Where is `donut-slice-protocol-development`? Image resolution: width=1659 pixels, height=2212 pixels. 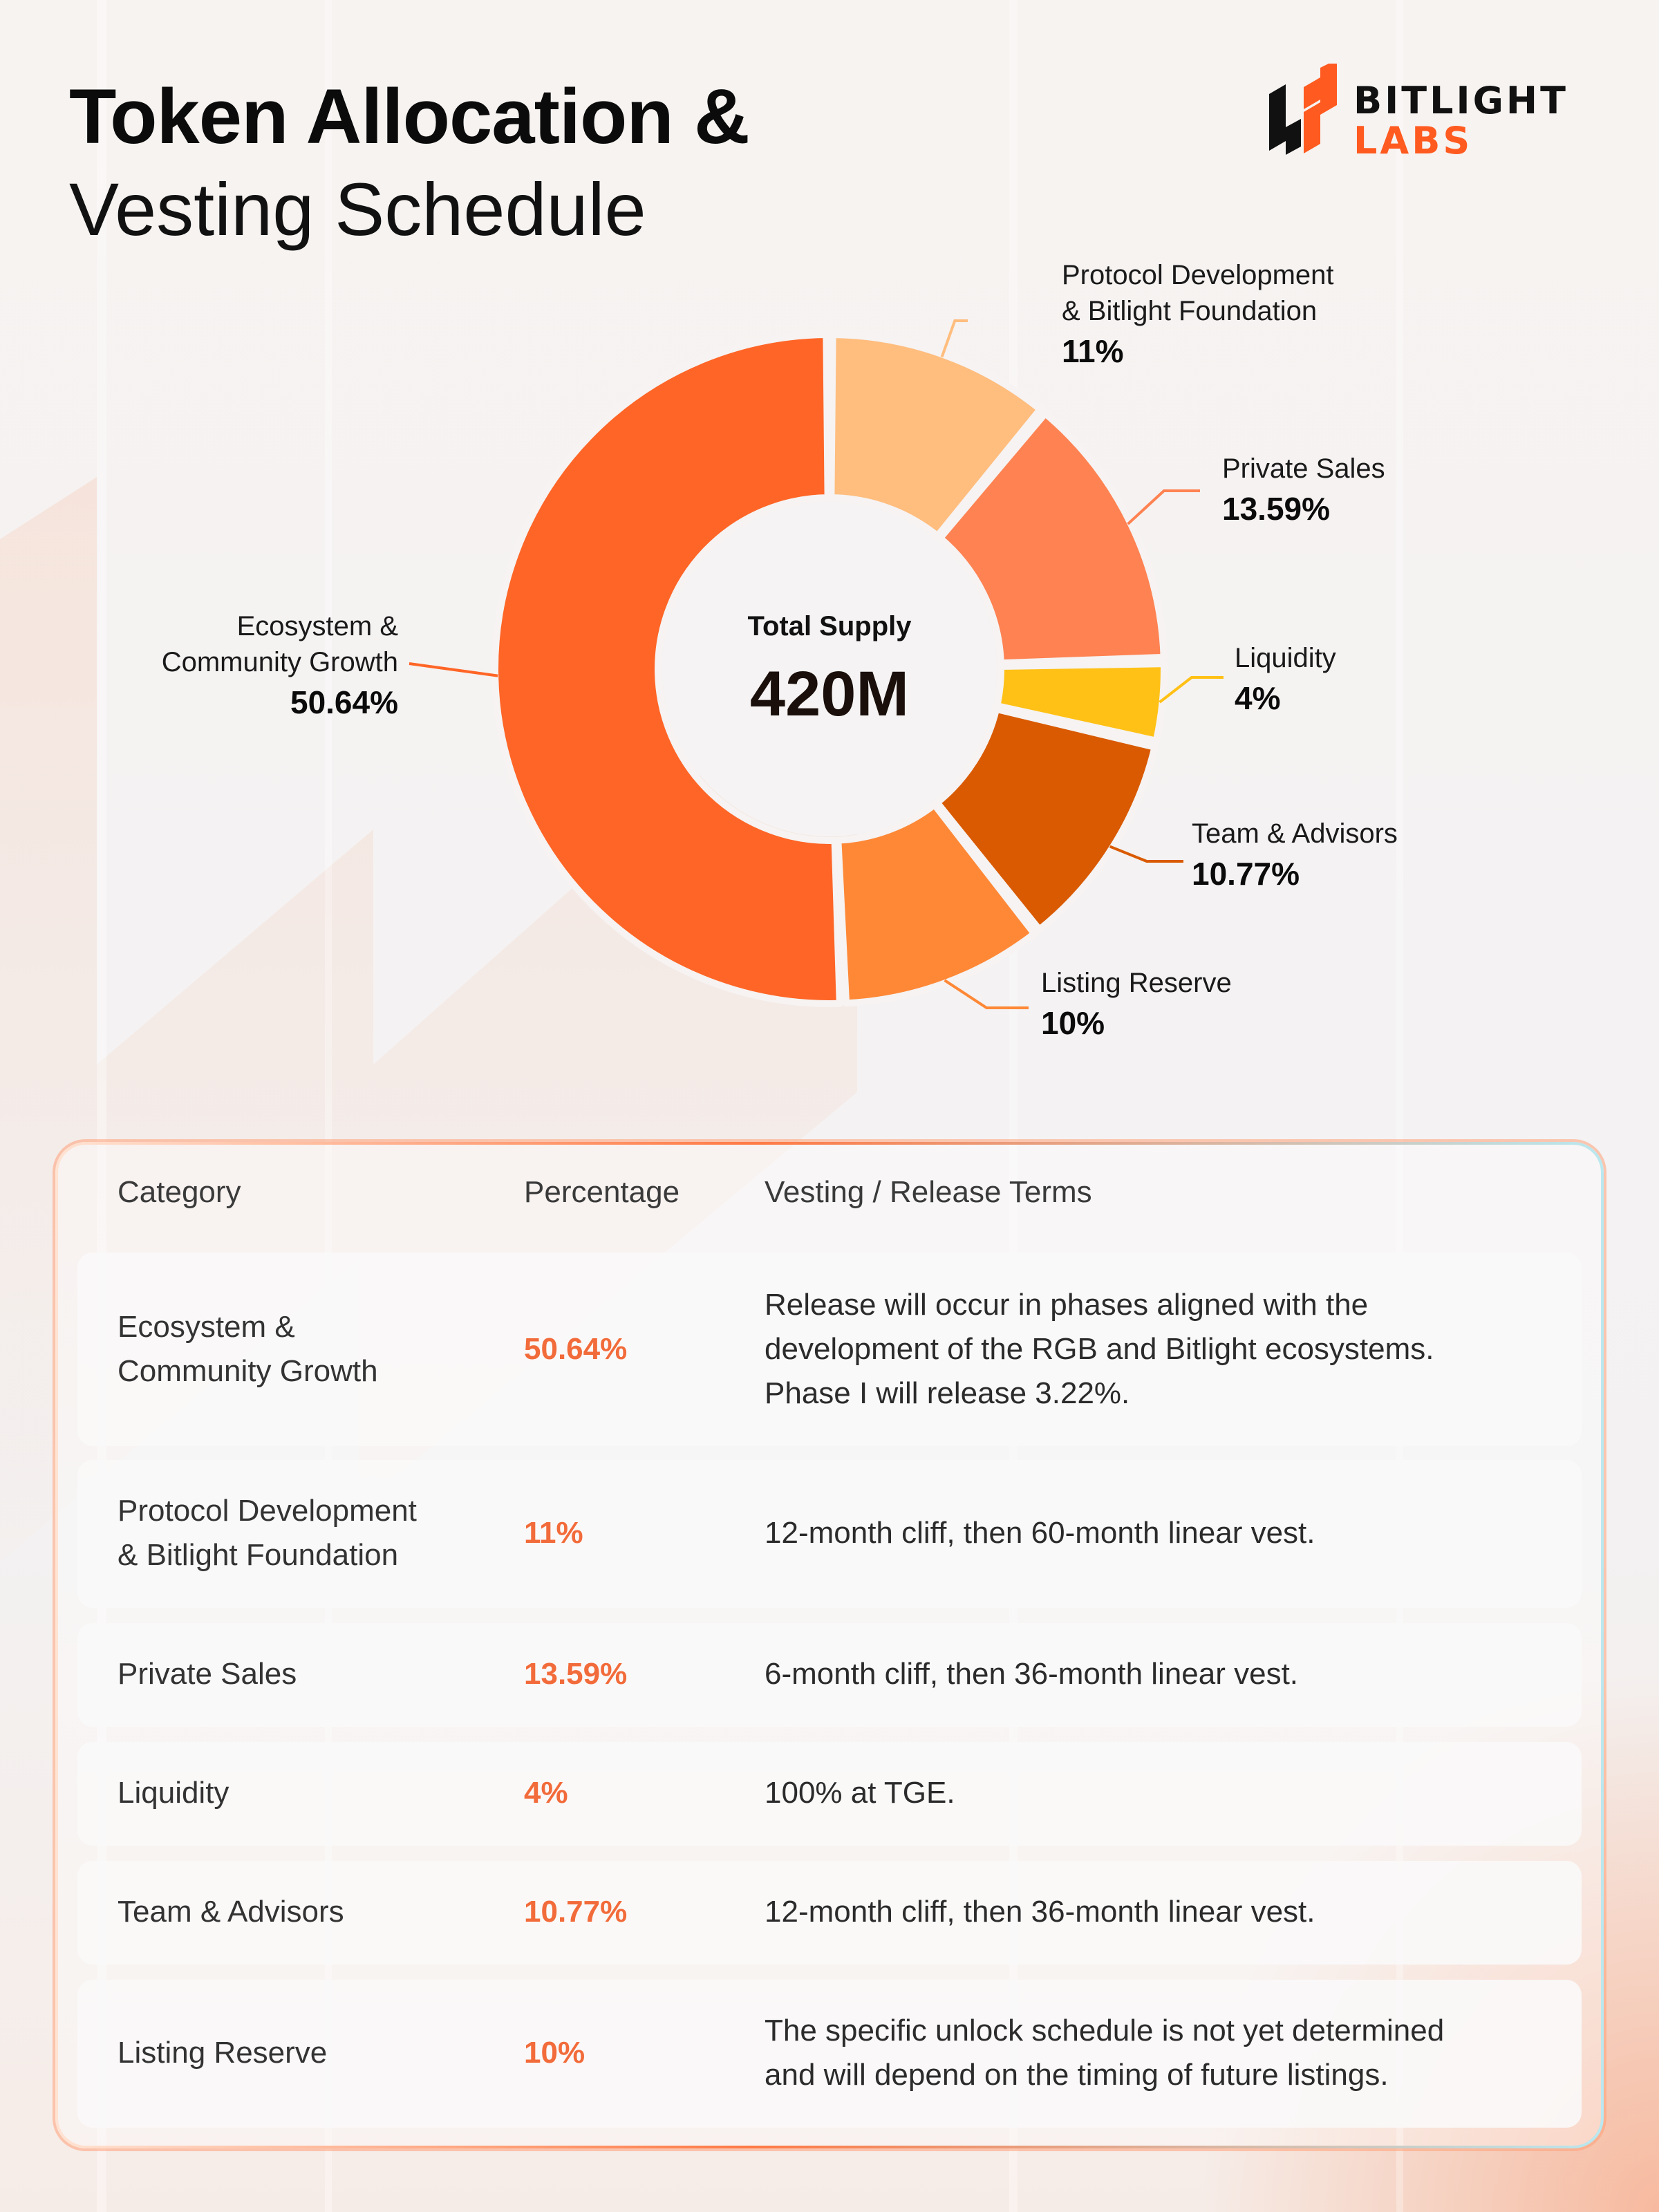 donut-slice-protocol-development is located at coordinates (936, 435).